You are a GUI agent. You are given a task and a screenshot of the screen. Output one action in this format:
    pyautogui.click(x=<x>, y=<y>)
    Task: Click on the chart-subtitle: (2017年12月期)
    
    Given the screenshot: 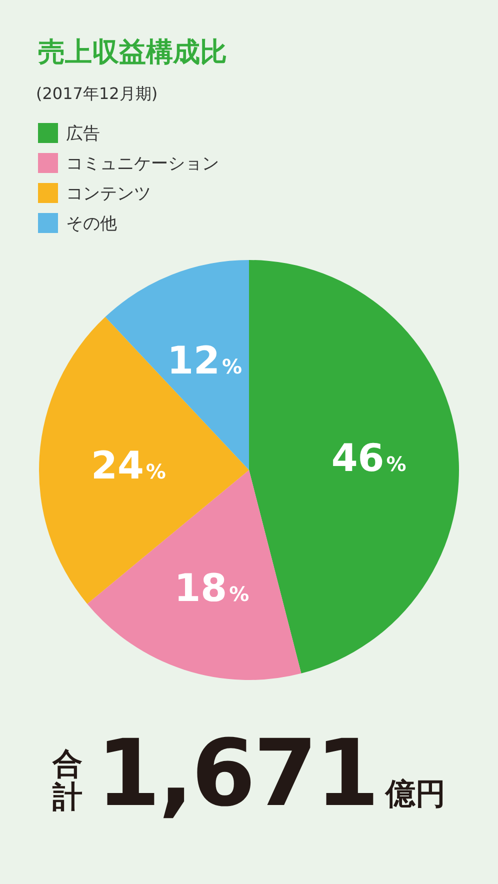 What is the action you would take?
    pyautogui.click(x=97, y=94)
    